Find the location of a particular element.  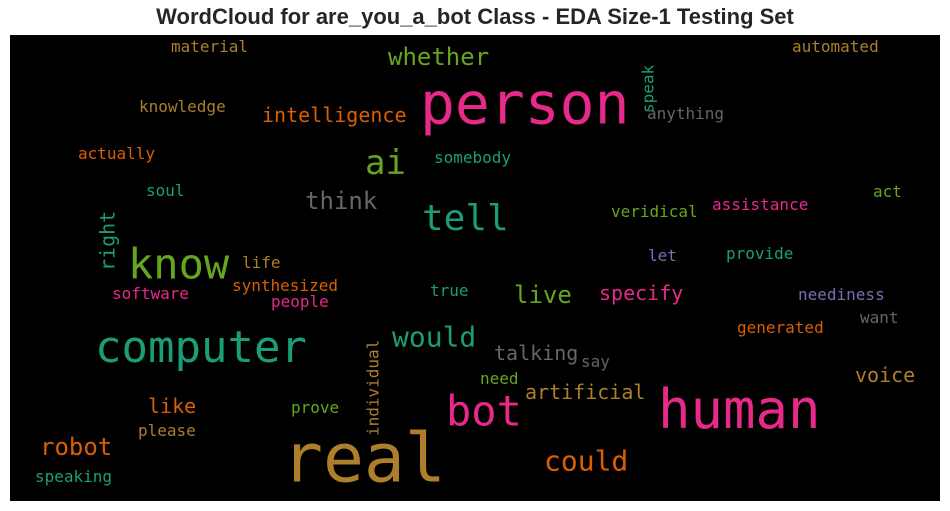

word-veridical: veridical is located at coordinates (654, 211).